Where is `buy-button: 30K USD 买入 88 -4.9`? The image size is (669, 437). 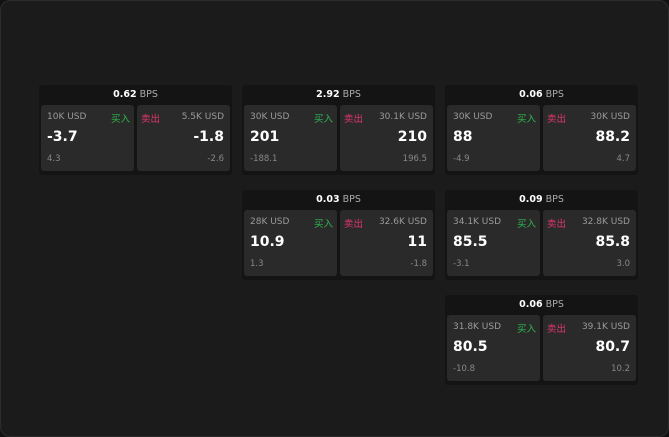 buy-button: 30K USD 买入 88 -4.9 is located at coordinates (493, 138).